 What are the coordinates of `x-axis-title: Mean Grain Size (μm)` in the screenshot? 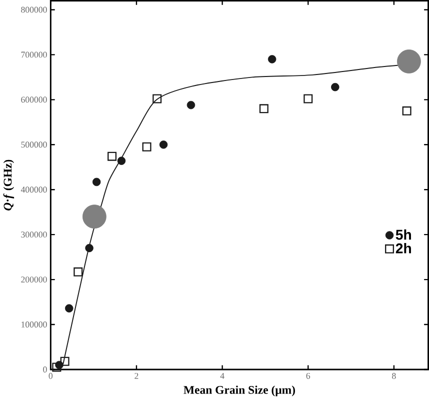 It's located at (239, 391).